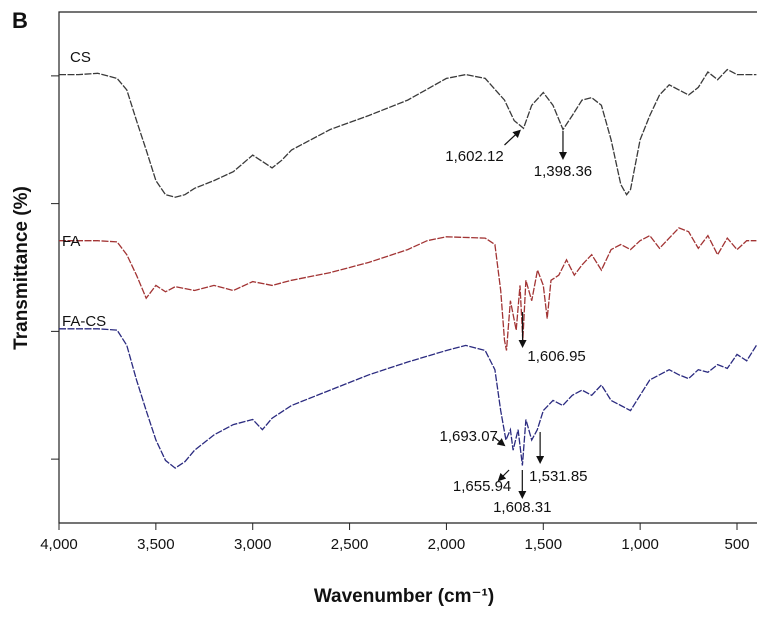  Describe the element at coordinates (556, 356) in the screenshot. I see `annotation-label: 1,606.95` at that location.